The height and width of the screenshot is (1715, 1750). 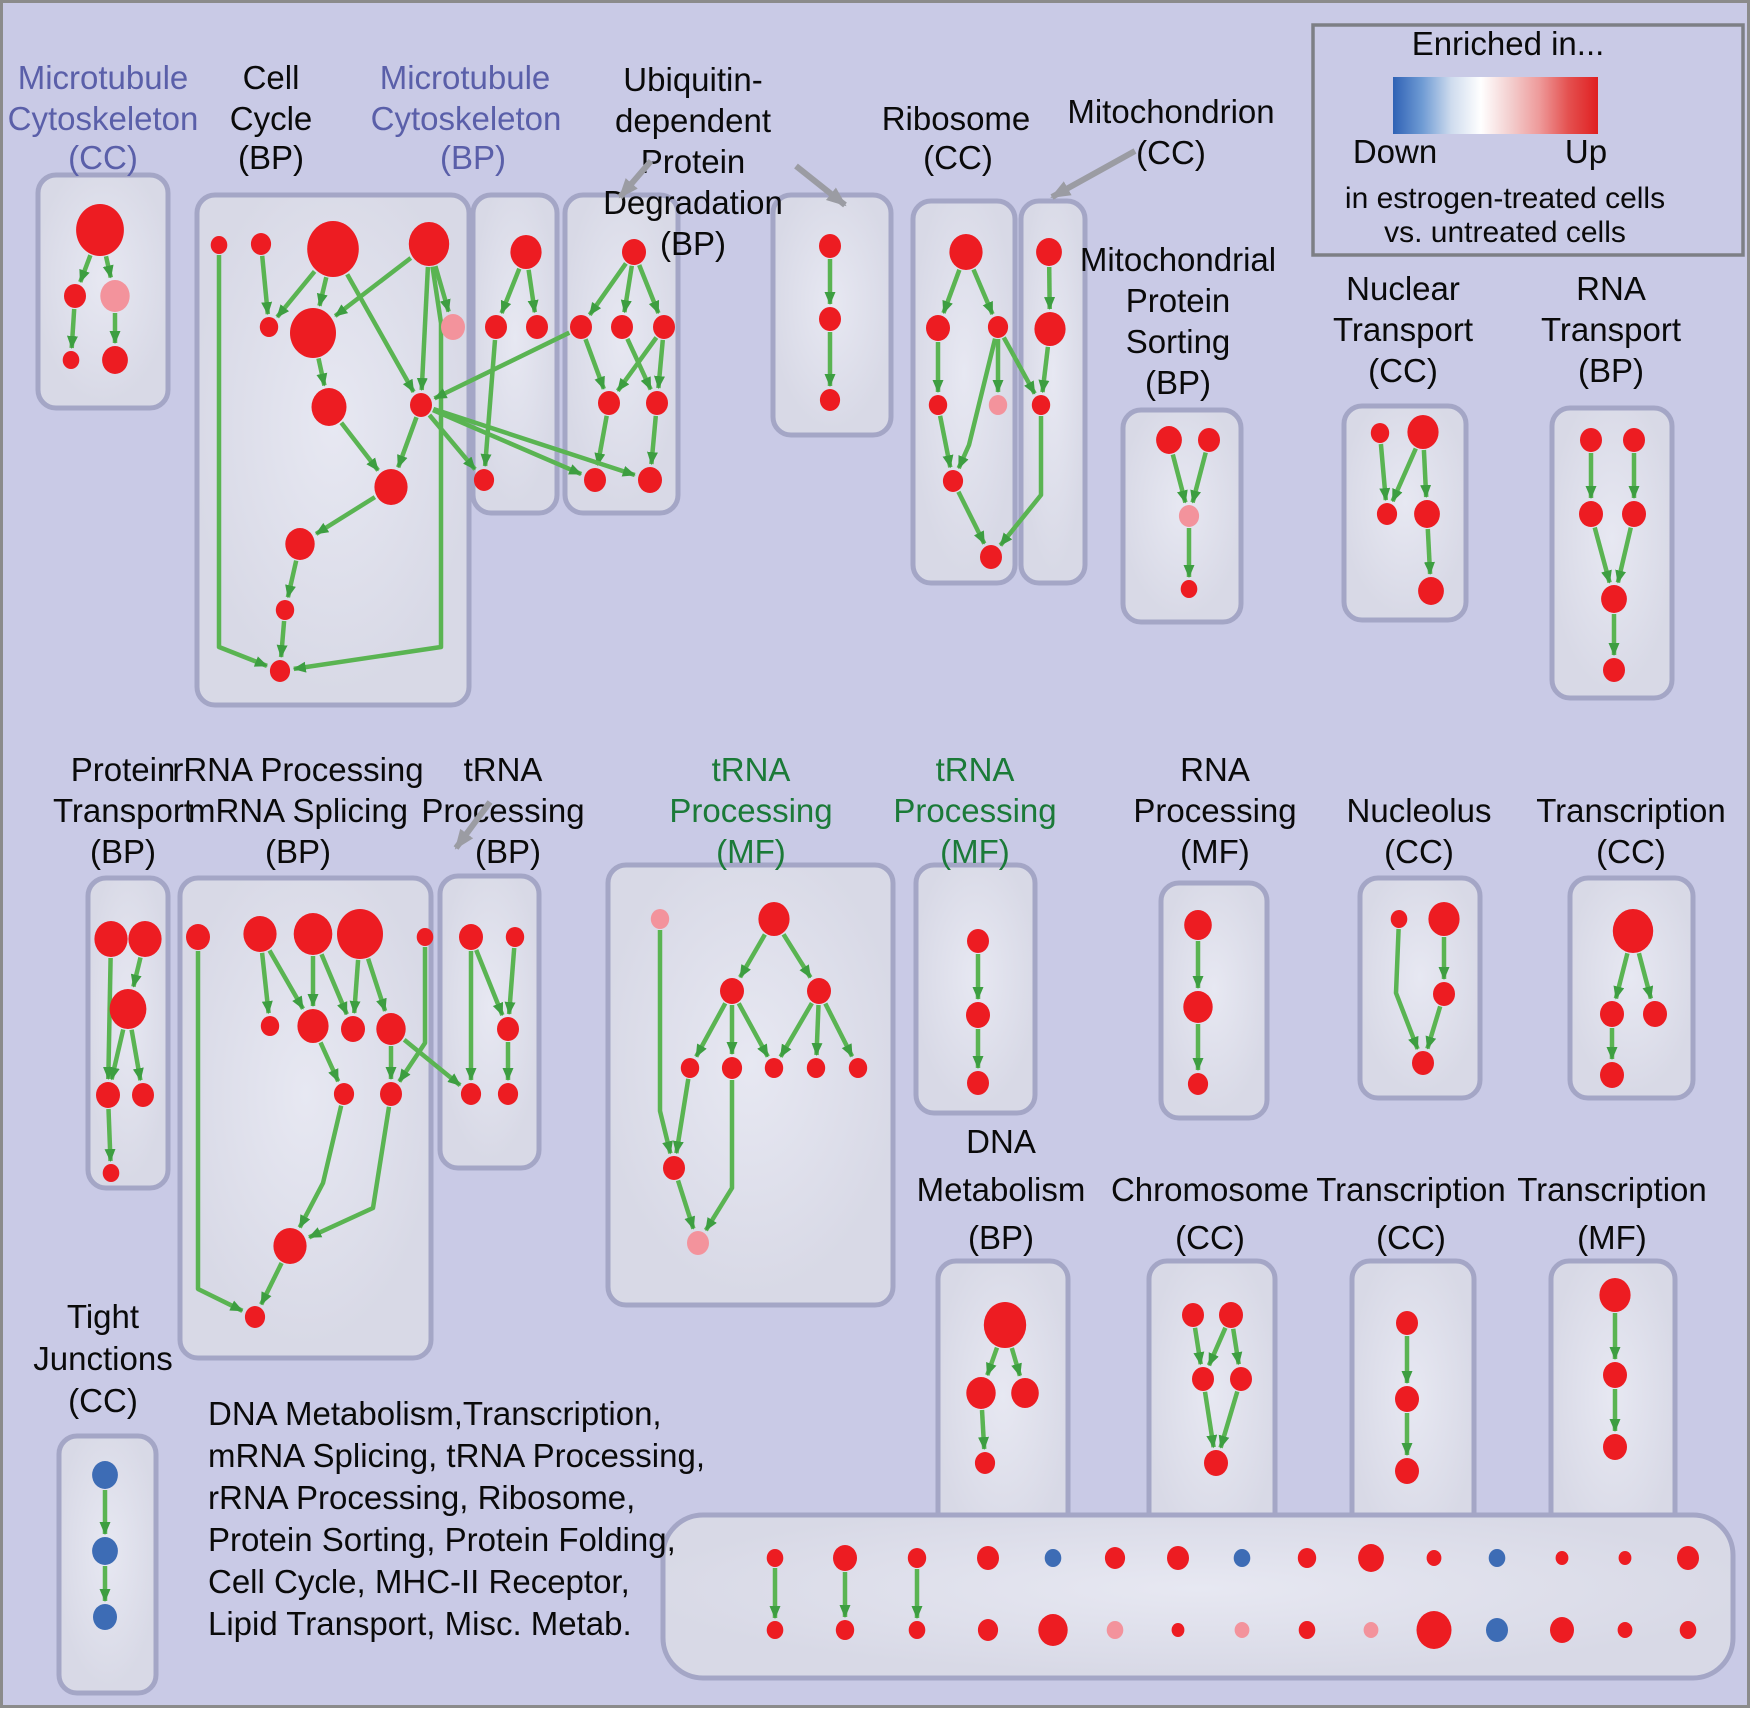 I want to click on cluster-label-cell_cycle: (BP), so click(x=271, y=157).